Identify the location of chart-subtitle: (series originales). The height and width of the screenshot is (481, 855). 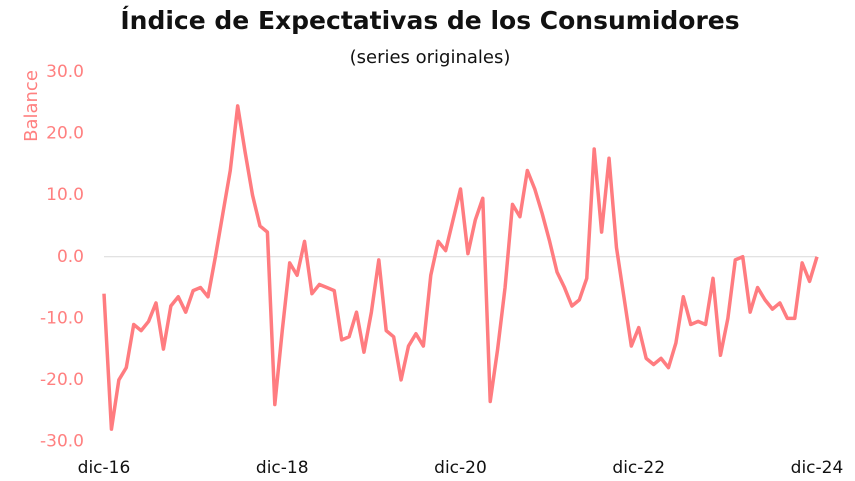
(430, 57).